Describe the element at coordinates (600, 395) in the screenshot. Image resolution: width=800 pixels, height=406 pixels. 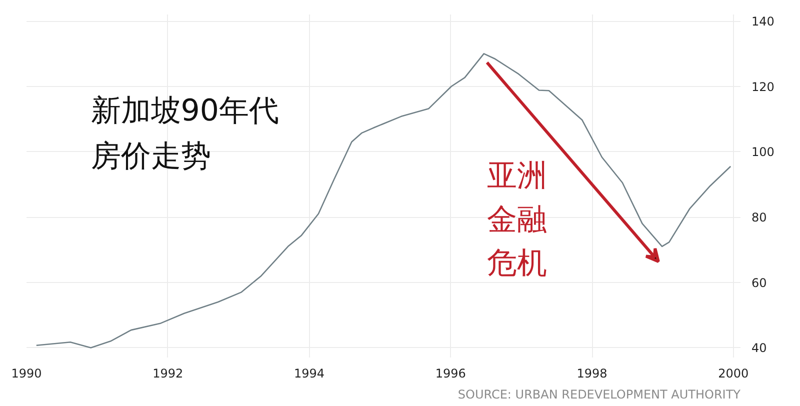
I see `source-note: SOURCE: URBAN REDEVELOPMENT AUTHORITY` at that location.